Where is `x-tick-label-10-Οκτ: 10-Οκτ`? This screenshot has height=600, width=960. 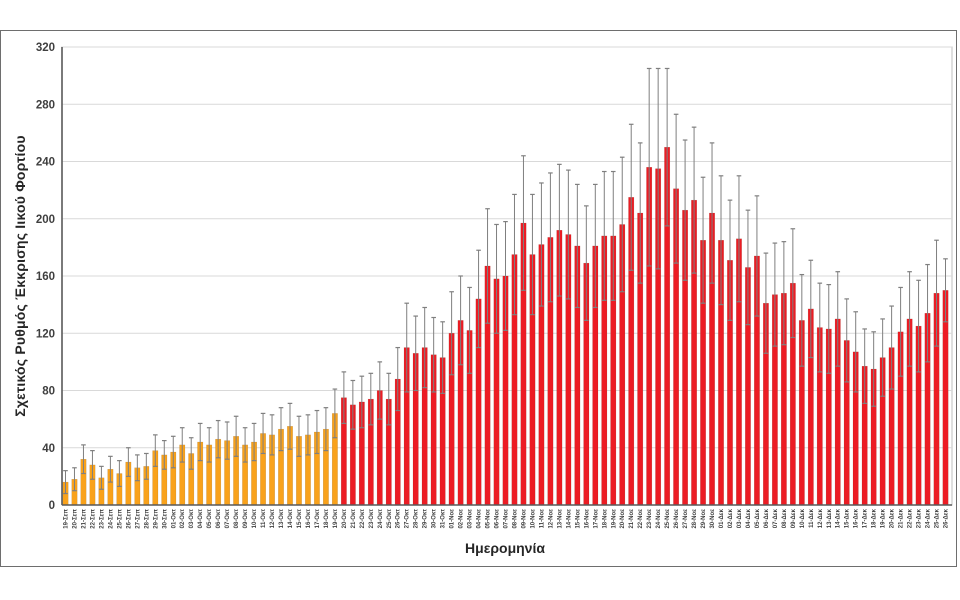
x-tick-label-10-Οκτ: 10-Οκτ is located at coordinates (255, 519).